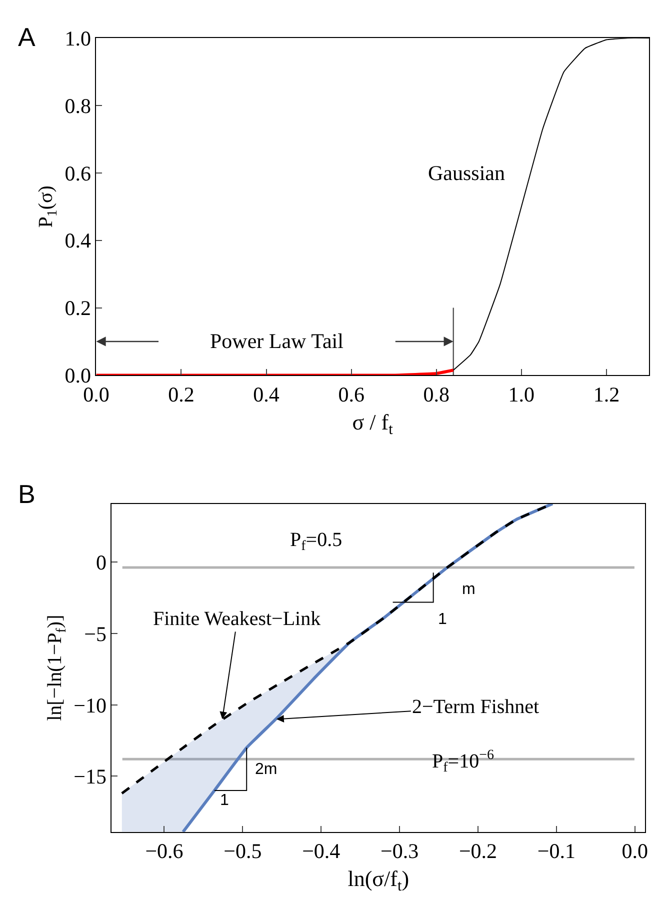 The image size is (661, 923). What do you see at coordinates (321, 851) in the screenshot?
I see `x-tick-label: −0.4` at bounding box center [321, 851].